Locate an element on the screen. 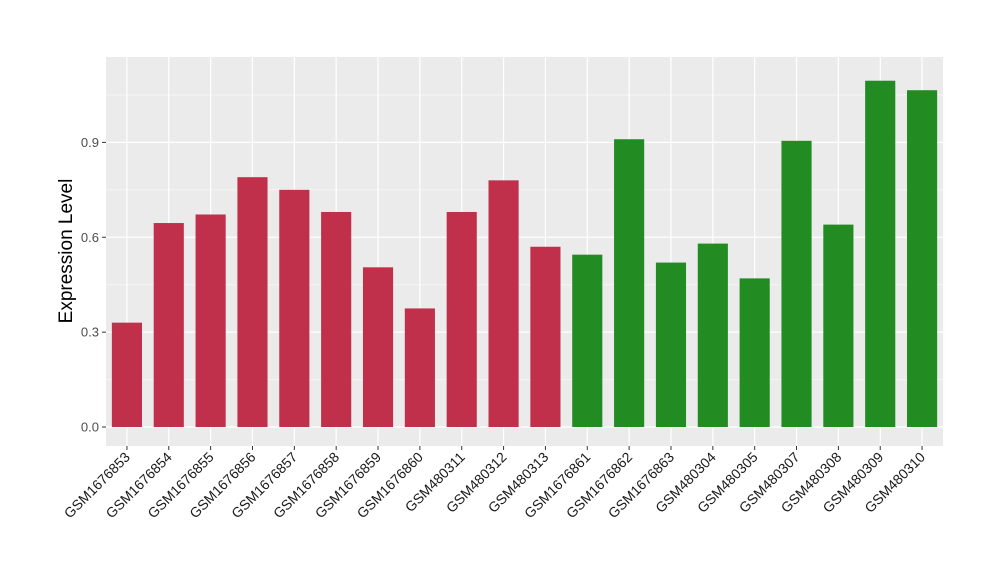 The height and width of the screenshot is (580, 1000). y-tick-label: 0.0 is located at coordinates (90, 427).